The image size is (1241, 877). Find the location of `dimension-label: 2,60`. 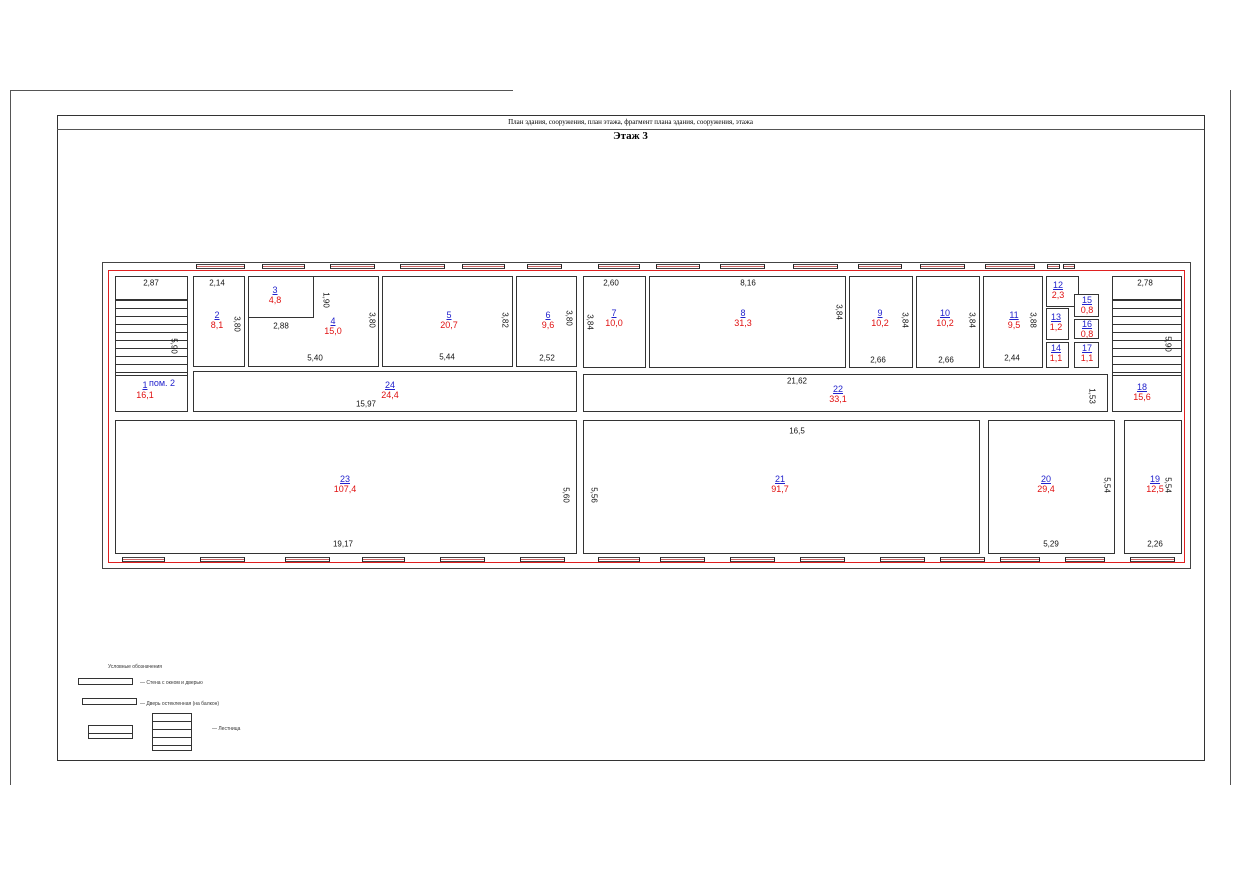

dimension-label: 2,60 is located at coordinates (611, 283).